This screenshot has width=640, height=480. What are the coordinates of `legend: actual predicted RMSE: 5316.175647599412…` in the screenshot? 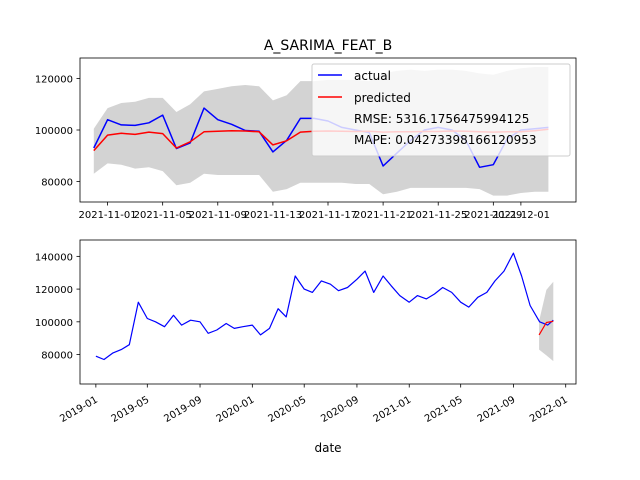 It's located at (441, 110).